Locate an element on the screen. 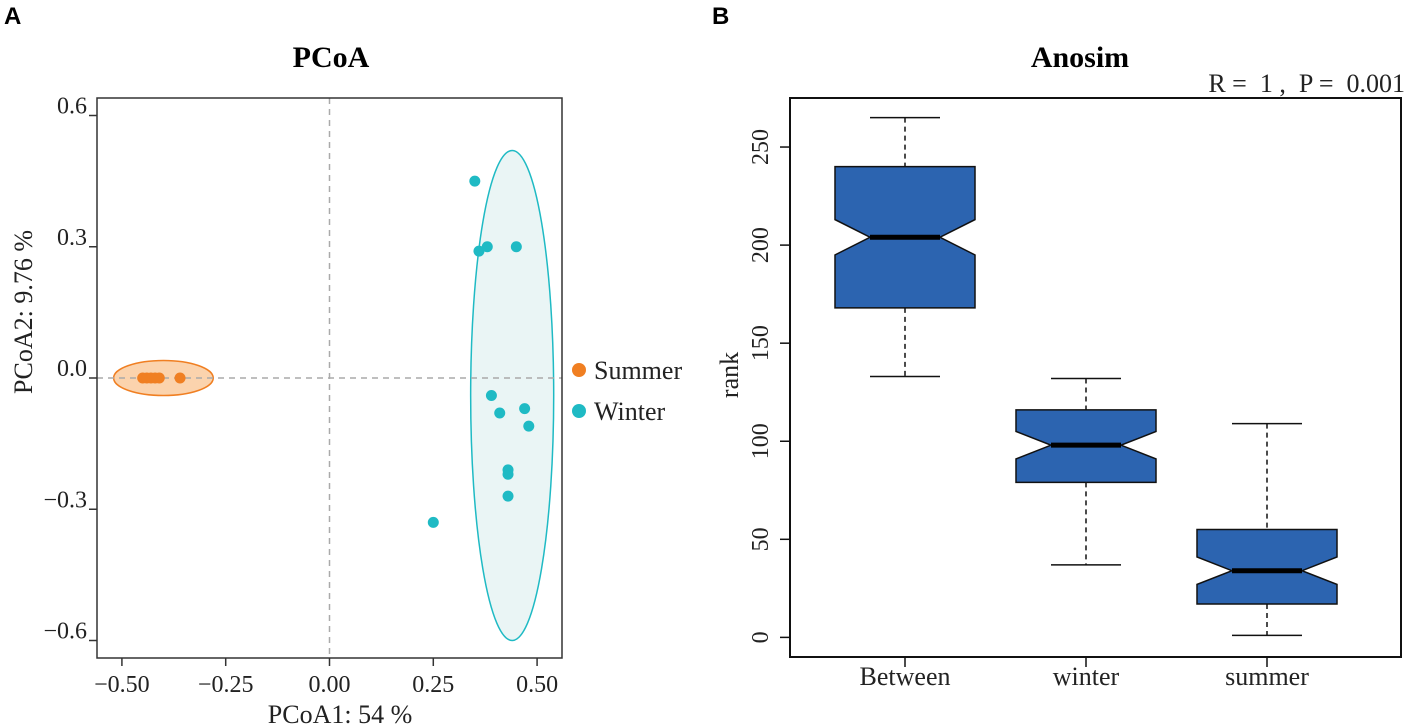 This screenshot has width=1419, height=728. anosim-x-ticks: Between winter summer is located at coordinates (1084, 674).